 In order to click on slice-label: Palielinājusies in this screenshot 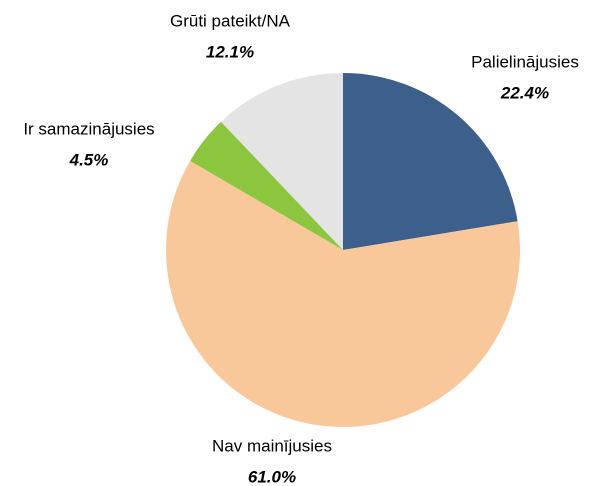, I will do `click(525, 61)`.